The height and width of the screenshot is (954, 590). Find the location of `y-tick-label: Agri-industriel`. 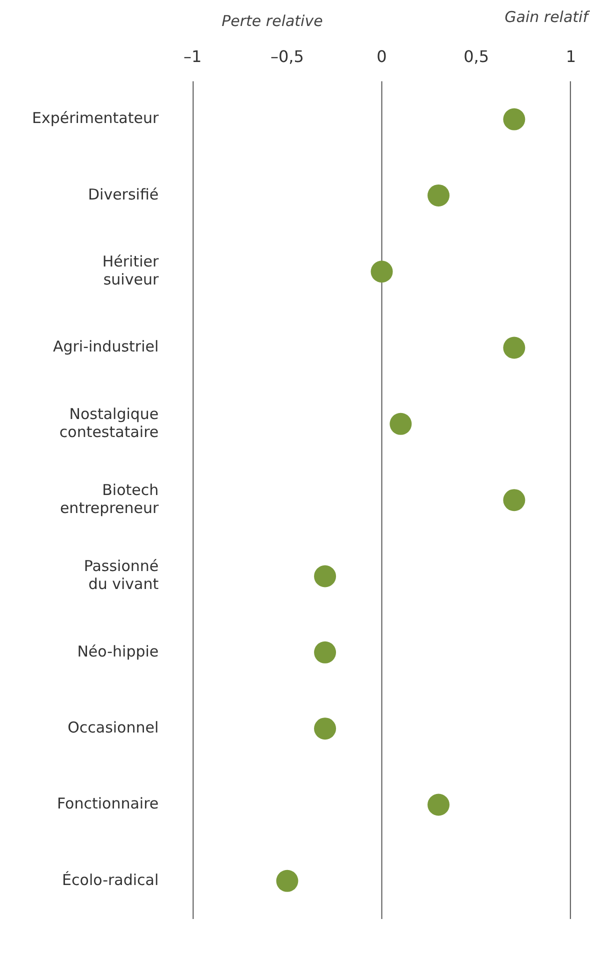

y-tick-label: Agri-industriel is located at coordinates (105, 347).